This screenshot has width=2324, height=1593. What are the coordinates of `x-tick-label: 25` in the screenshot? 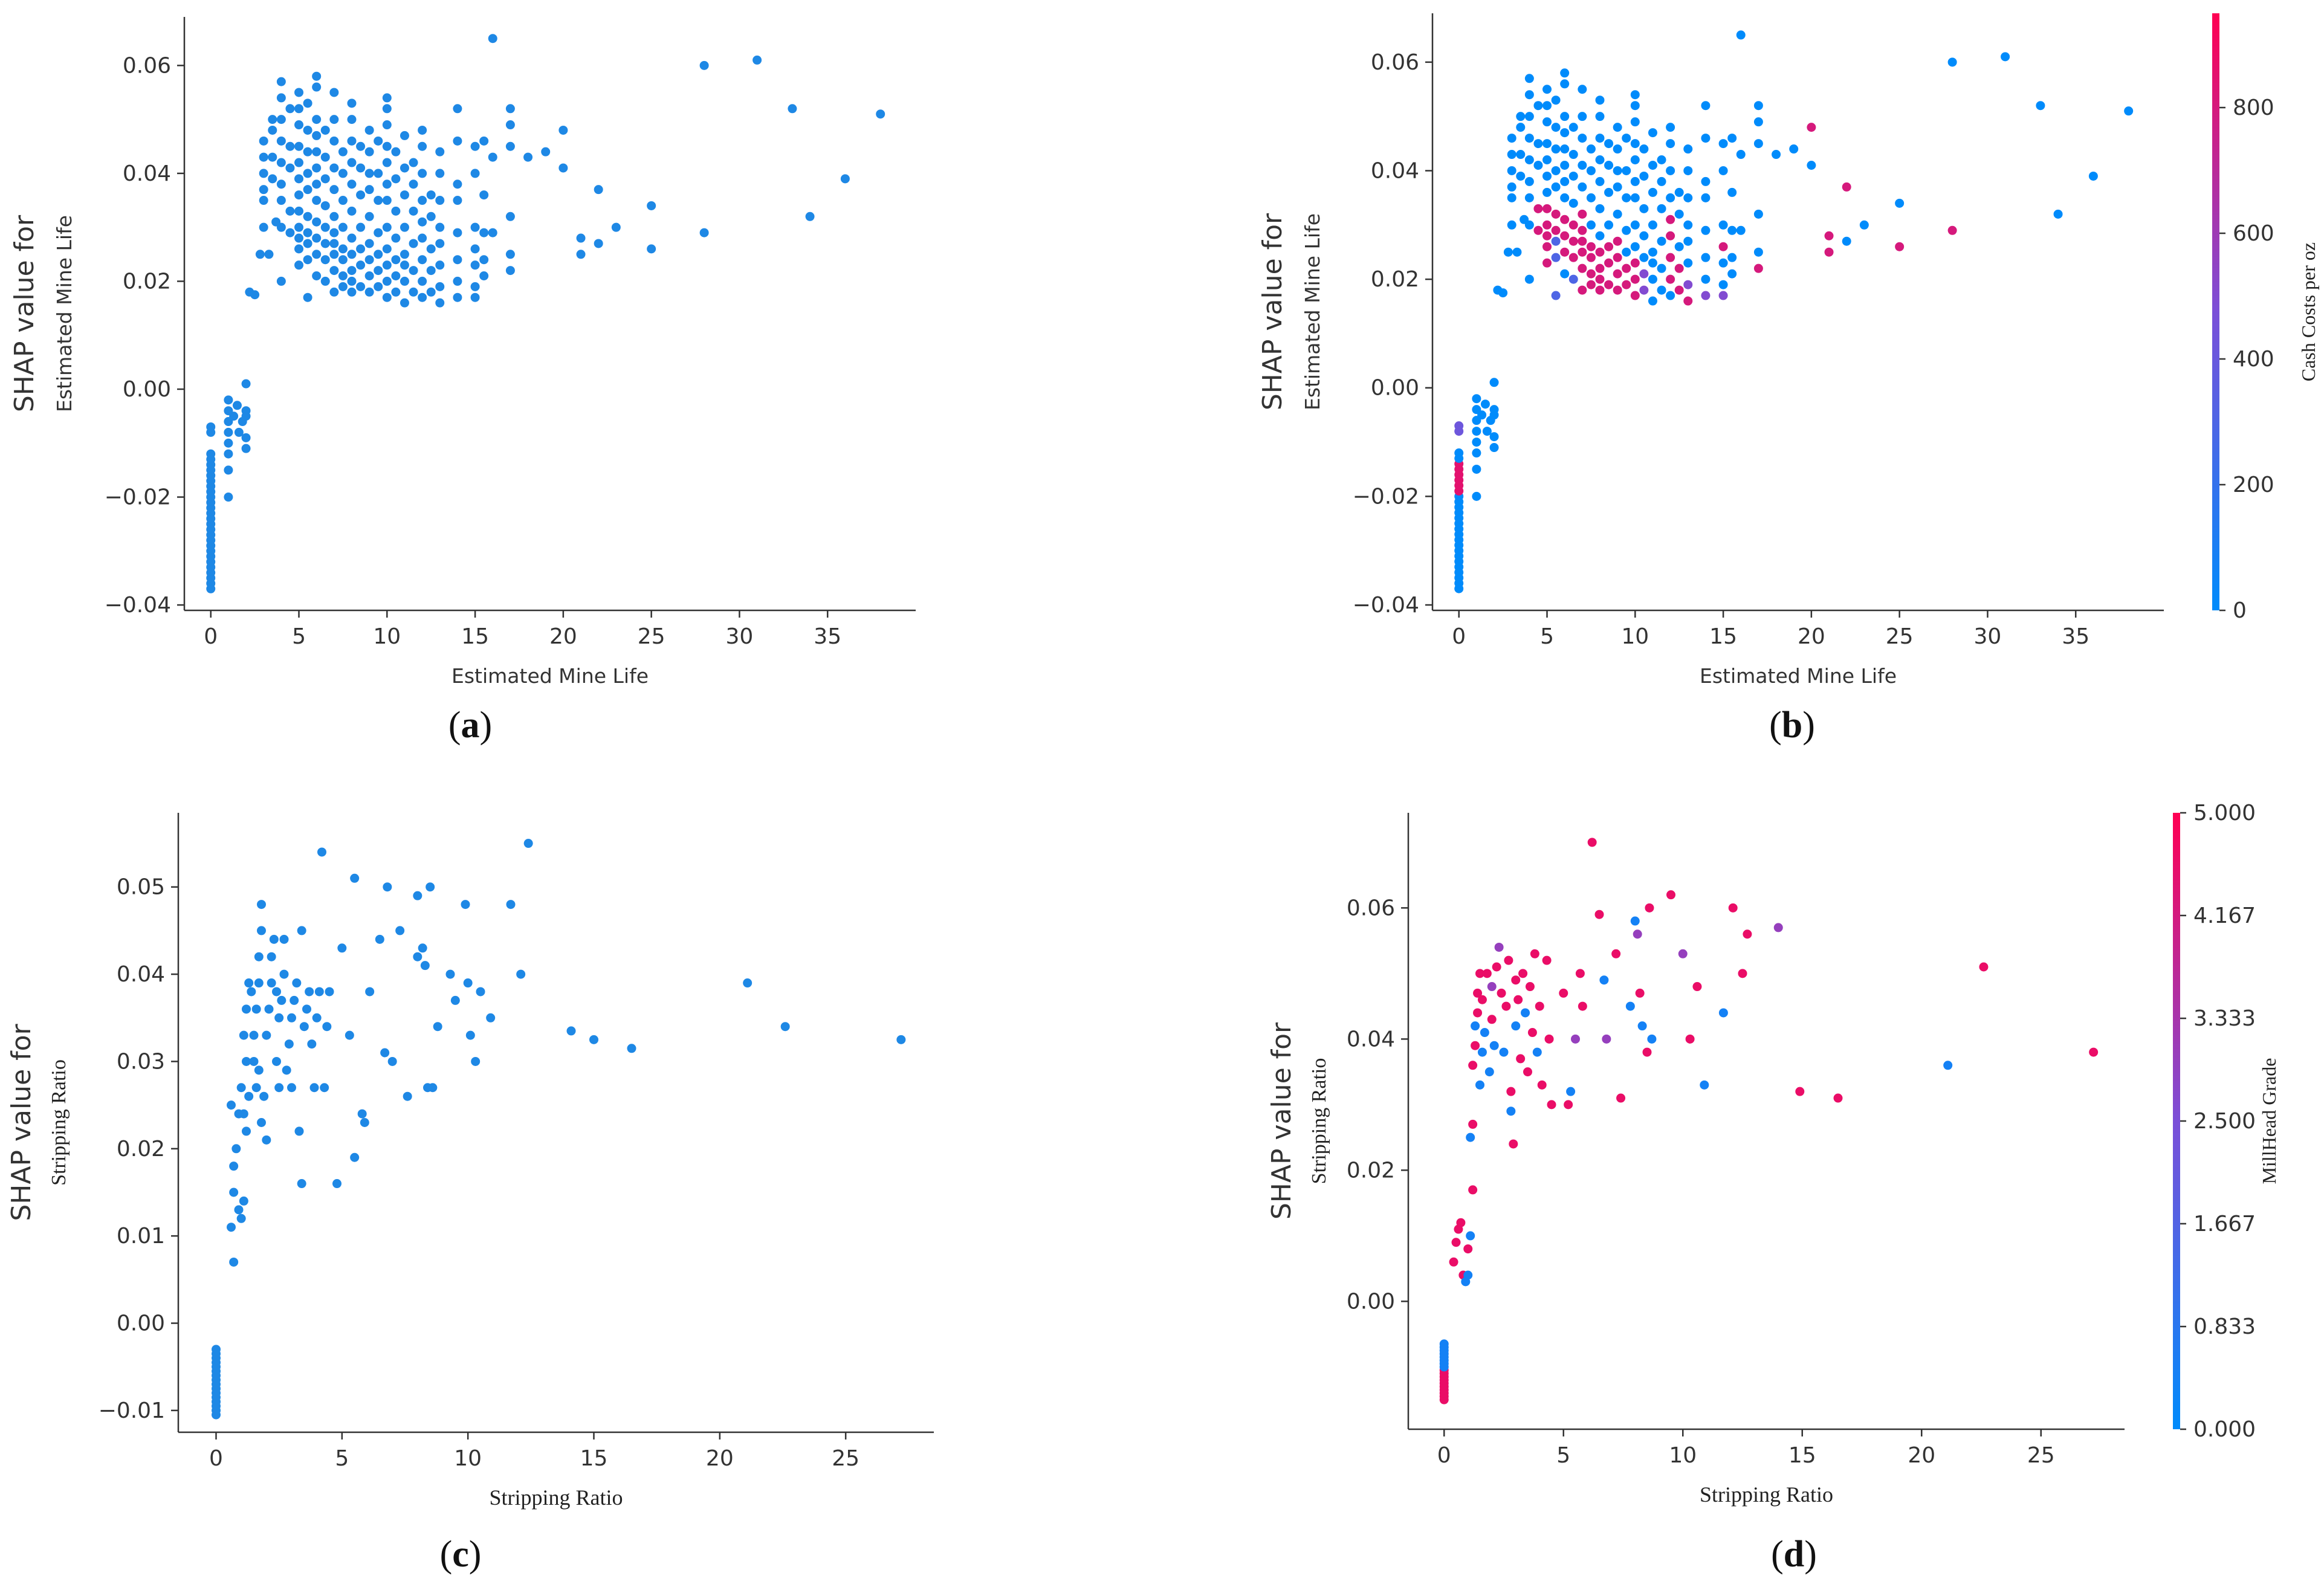 It's located at (651, 636).